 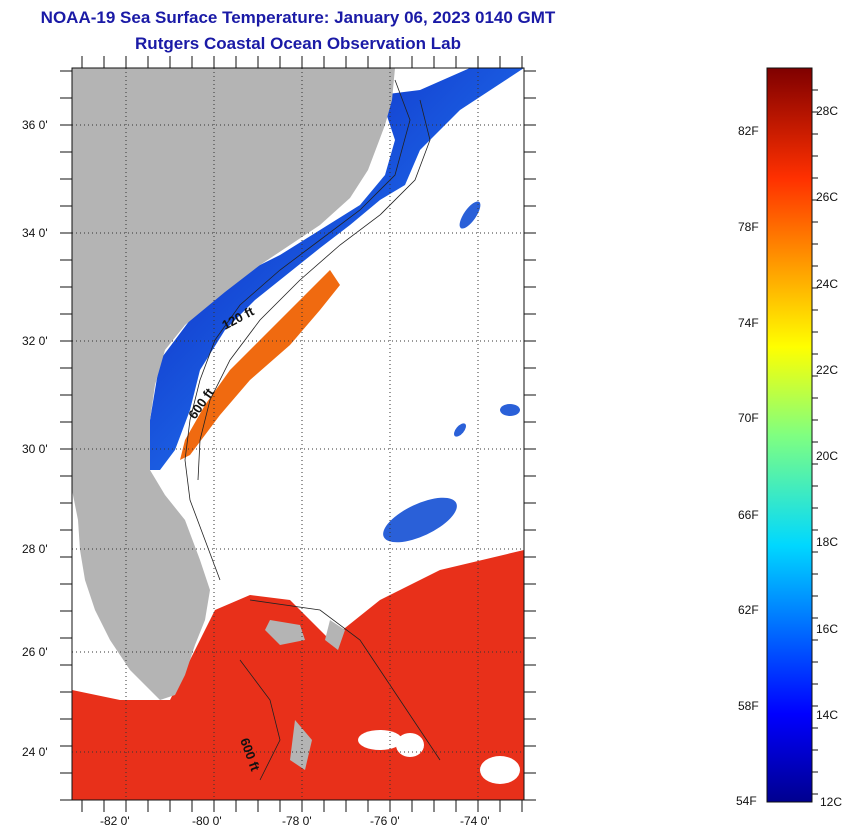 What do you see at coordinates (35, 449) in the screenshot?
I see `lat-label: 30 0'` at bounding box center [35, 449].